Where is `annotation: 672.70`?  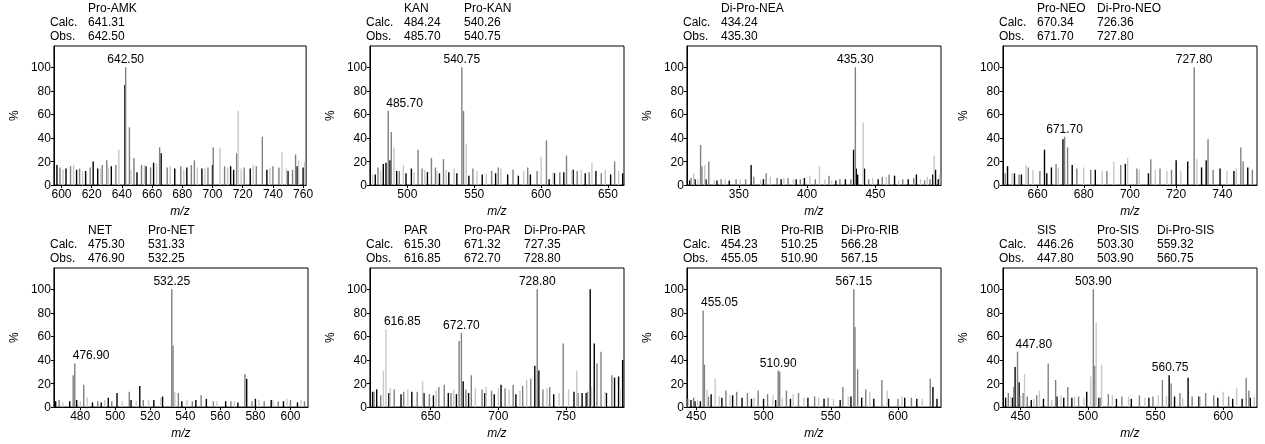
annotation: 672.70 is located at coordinates (462, 324).